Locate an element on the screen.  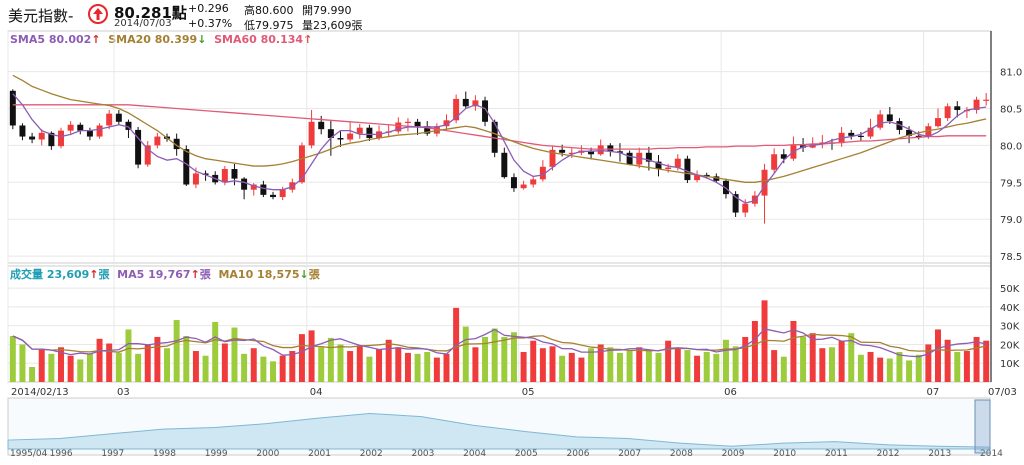
overview-year-label: 2004 is located at coordinates (474, 454).